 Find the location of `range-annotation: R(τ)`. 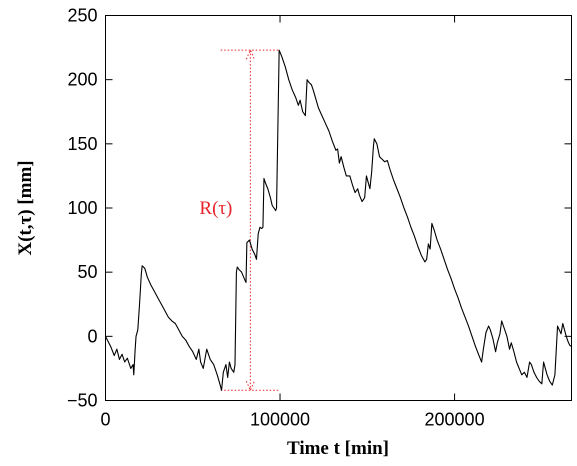

range-annotation: R(τ) is located at coordinates (240, 220).